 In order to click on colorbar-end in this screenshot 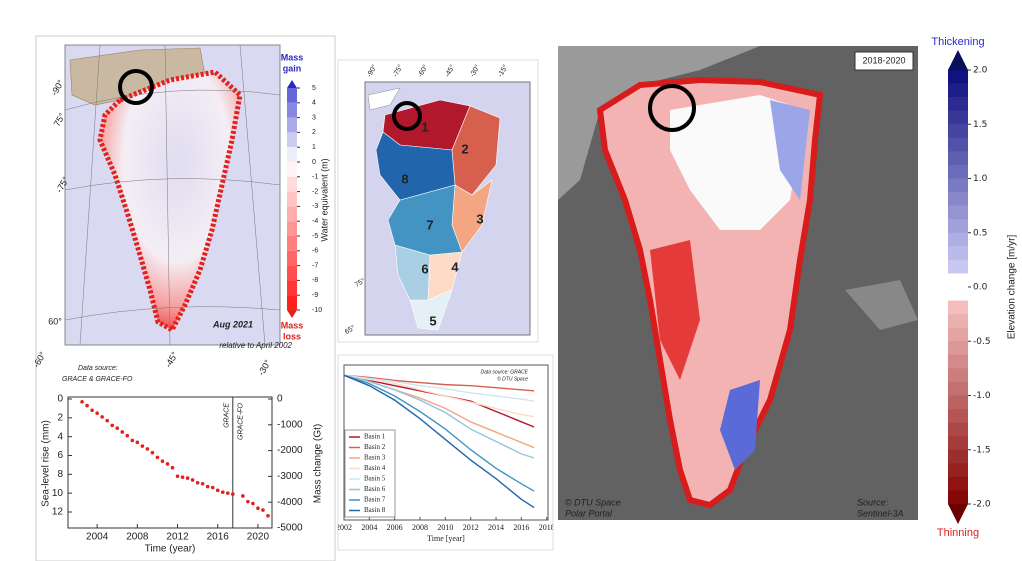, I will do `click(958, 60)`.